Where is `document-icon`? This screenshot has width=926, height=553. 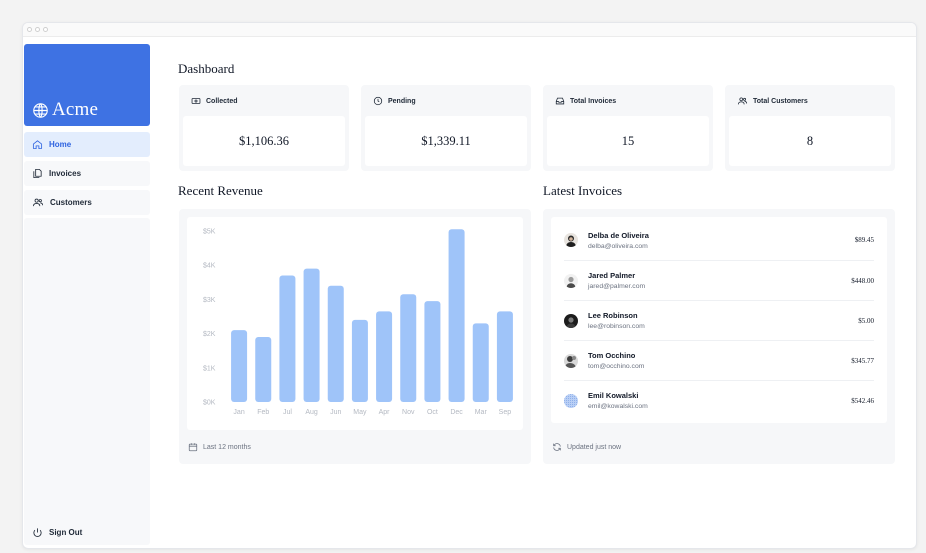
document-icon is located at coordinates (37, 173).